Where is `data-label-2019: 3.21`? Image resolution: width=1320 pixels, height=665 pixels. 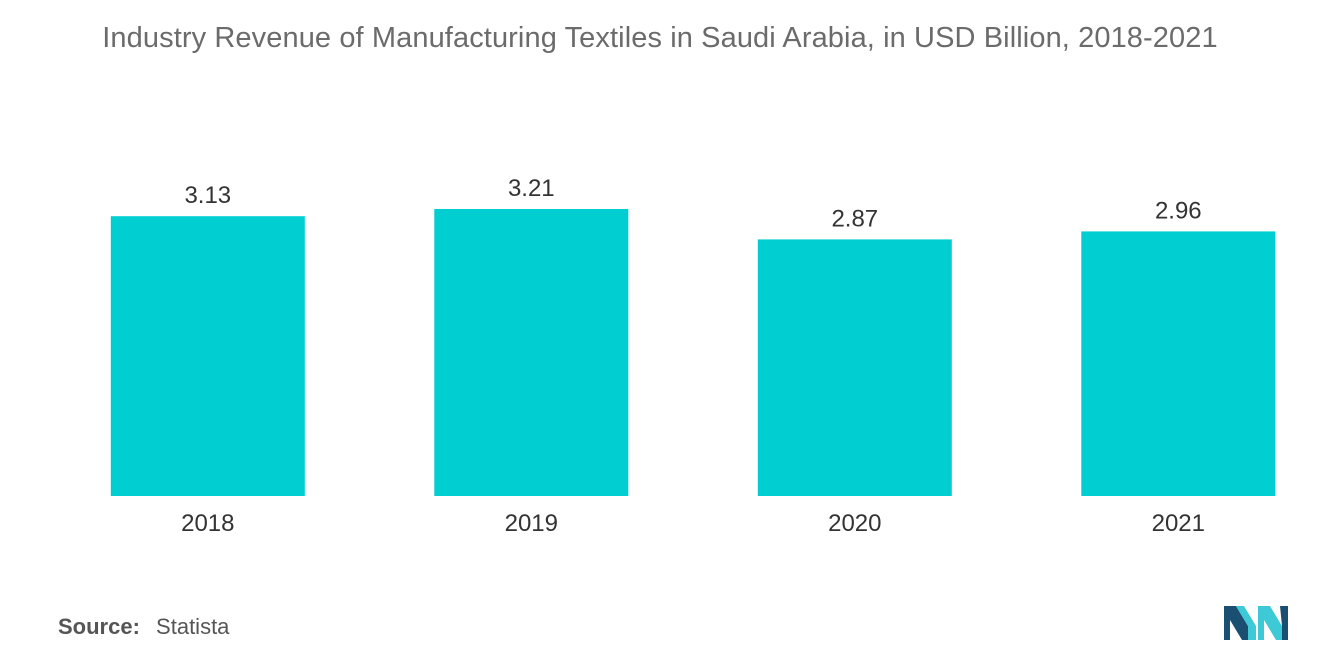 data-label-2019: 3.21 is located at coordinates (531, 188).